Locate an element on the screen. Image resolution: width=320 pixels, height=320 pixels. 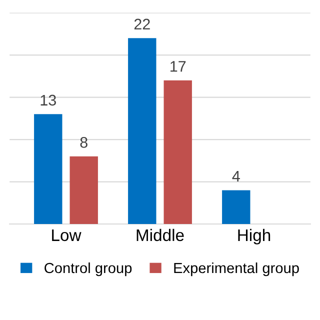
legend-label: Experimental group is located at coordinates (236, 269).